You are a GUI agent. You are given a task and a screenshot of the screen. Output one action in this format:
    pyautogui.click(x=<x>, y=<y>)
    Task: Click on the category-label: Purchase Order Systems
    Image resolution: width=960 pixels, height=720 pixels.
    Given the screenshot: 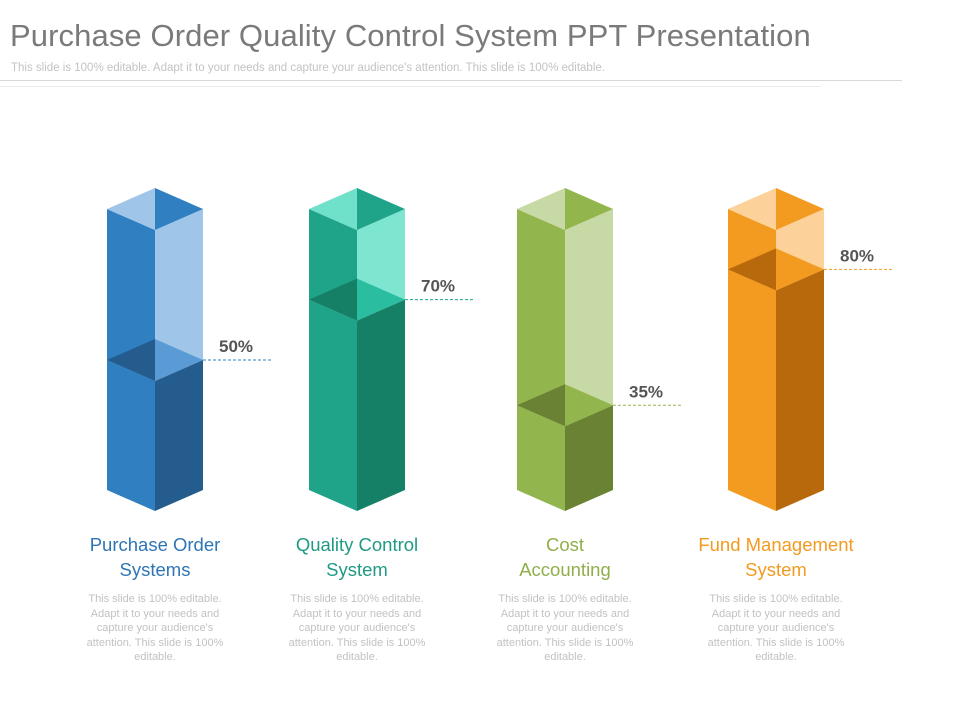 What is the action you would take?
    pyautogui.click(x=155, y=557)
    